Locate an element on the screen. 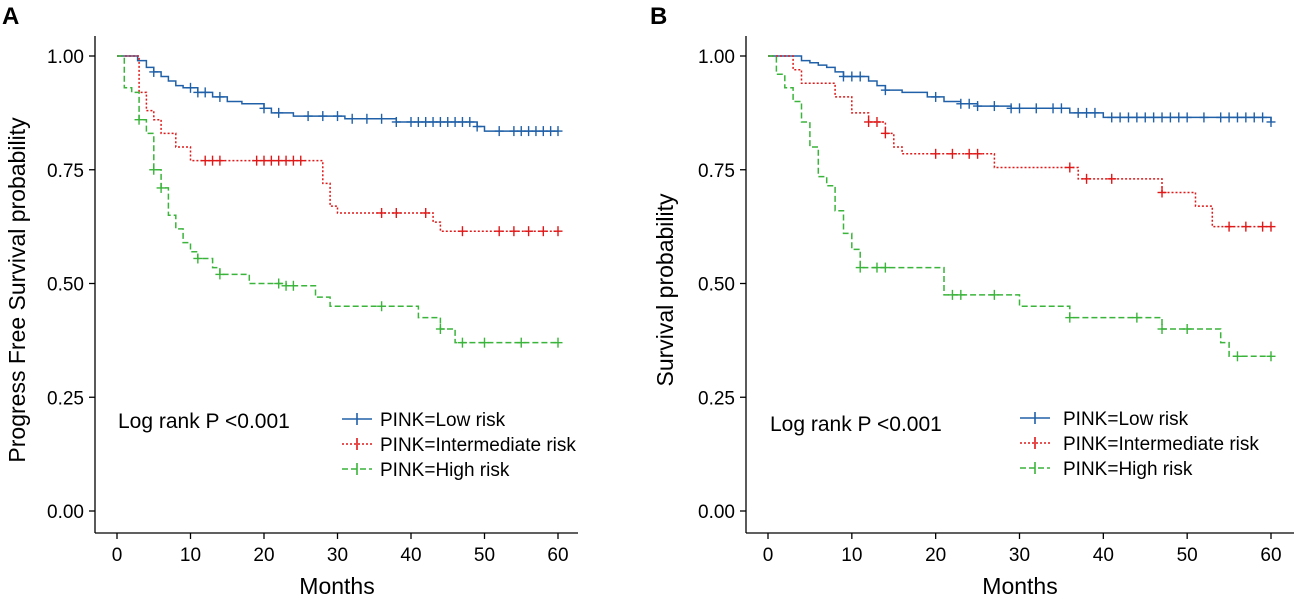 This screenshot has height=600, width=1299. y-tick-label: 0.25 is located at coordinates (716, 398).